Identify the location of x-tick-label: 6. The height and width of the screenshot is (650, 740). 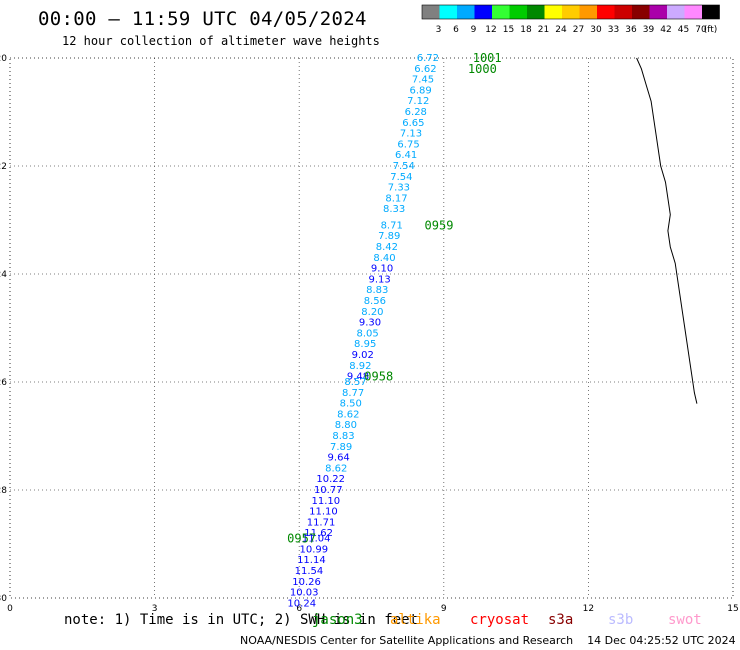
(299, 609).